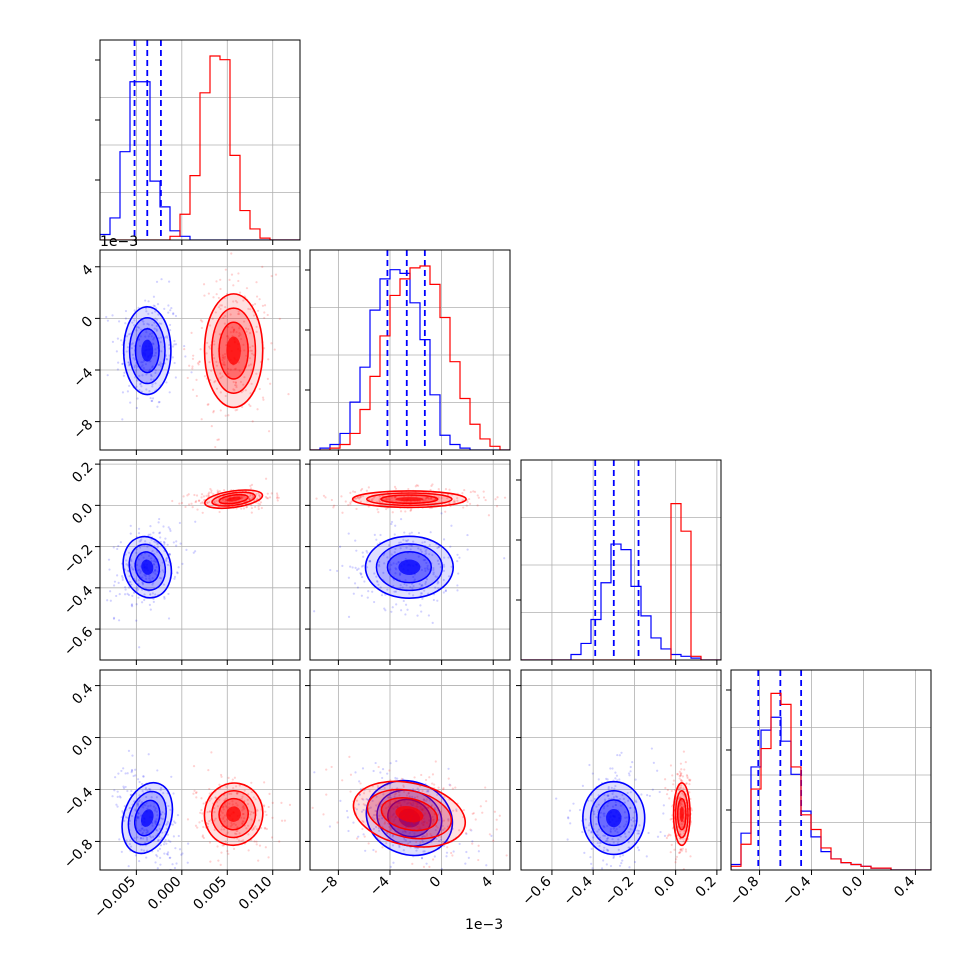 This screenshot has height=970, width=970. I want to click on x-tick-label: 0.005, so click(210, 894).